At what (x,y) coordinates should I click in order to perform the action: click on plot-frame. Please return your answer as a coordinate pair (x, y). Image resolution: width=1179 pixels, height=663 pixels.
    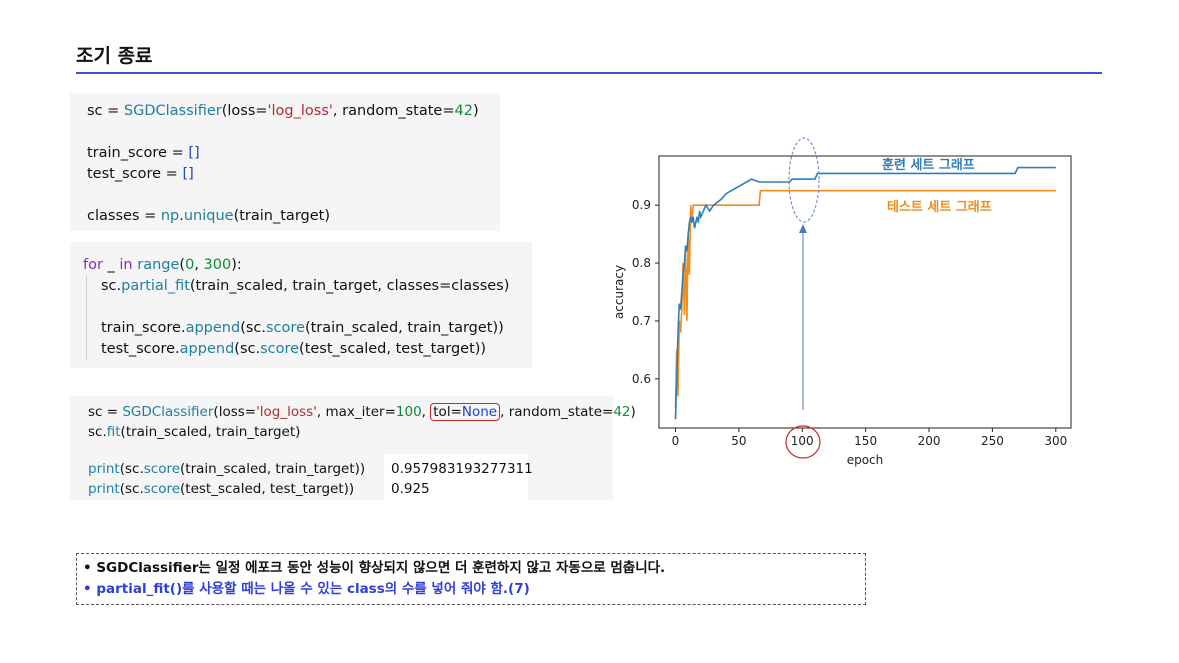
    Looking at the image, I should click on (865, 292).